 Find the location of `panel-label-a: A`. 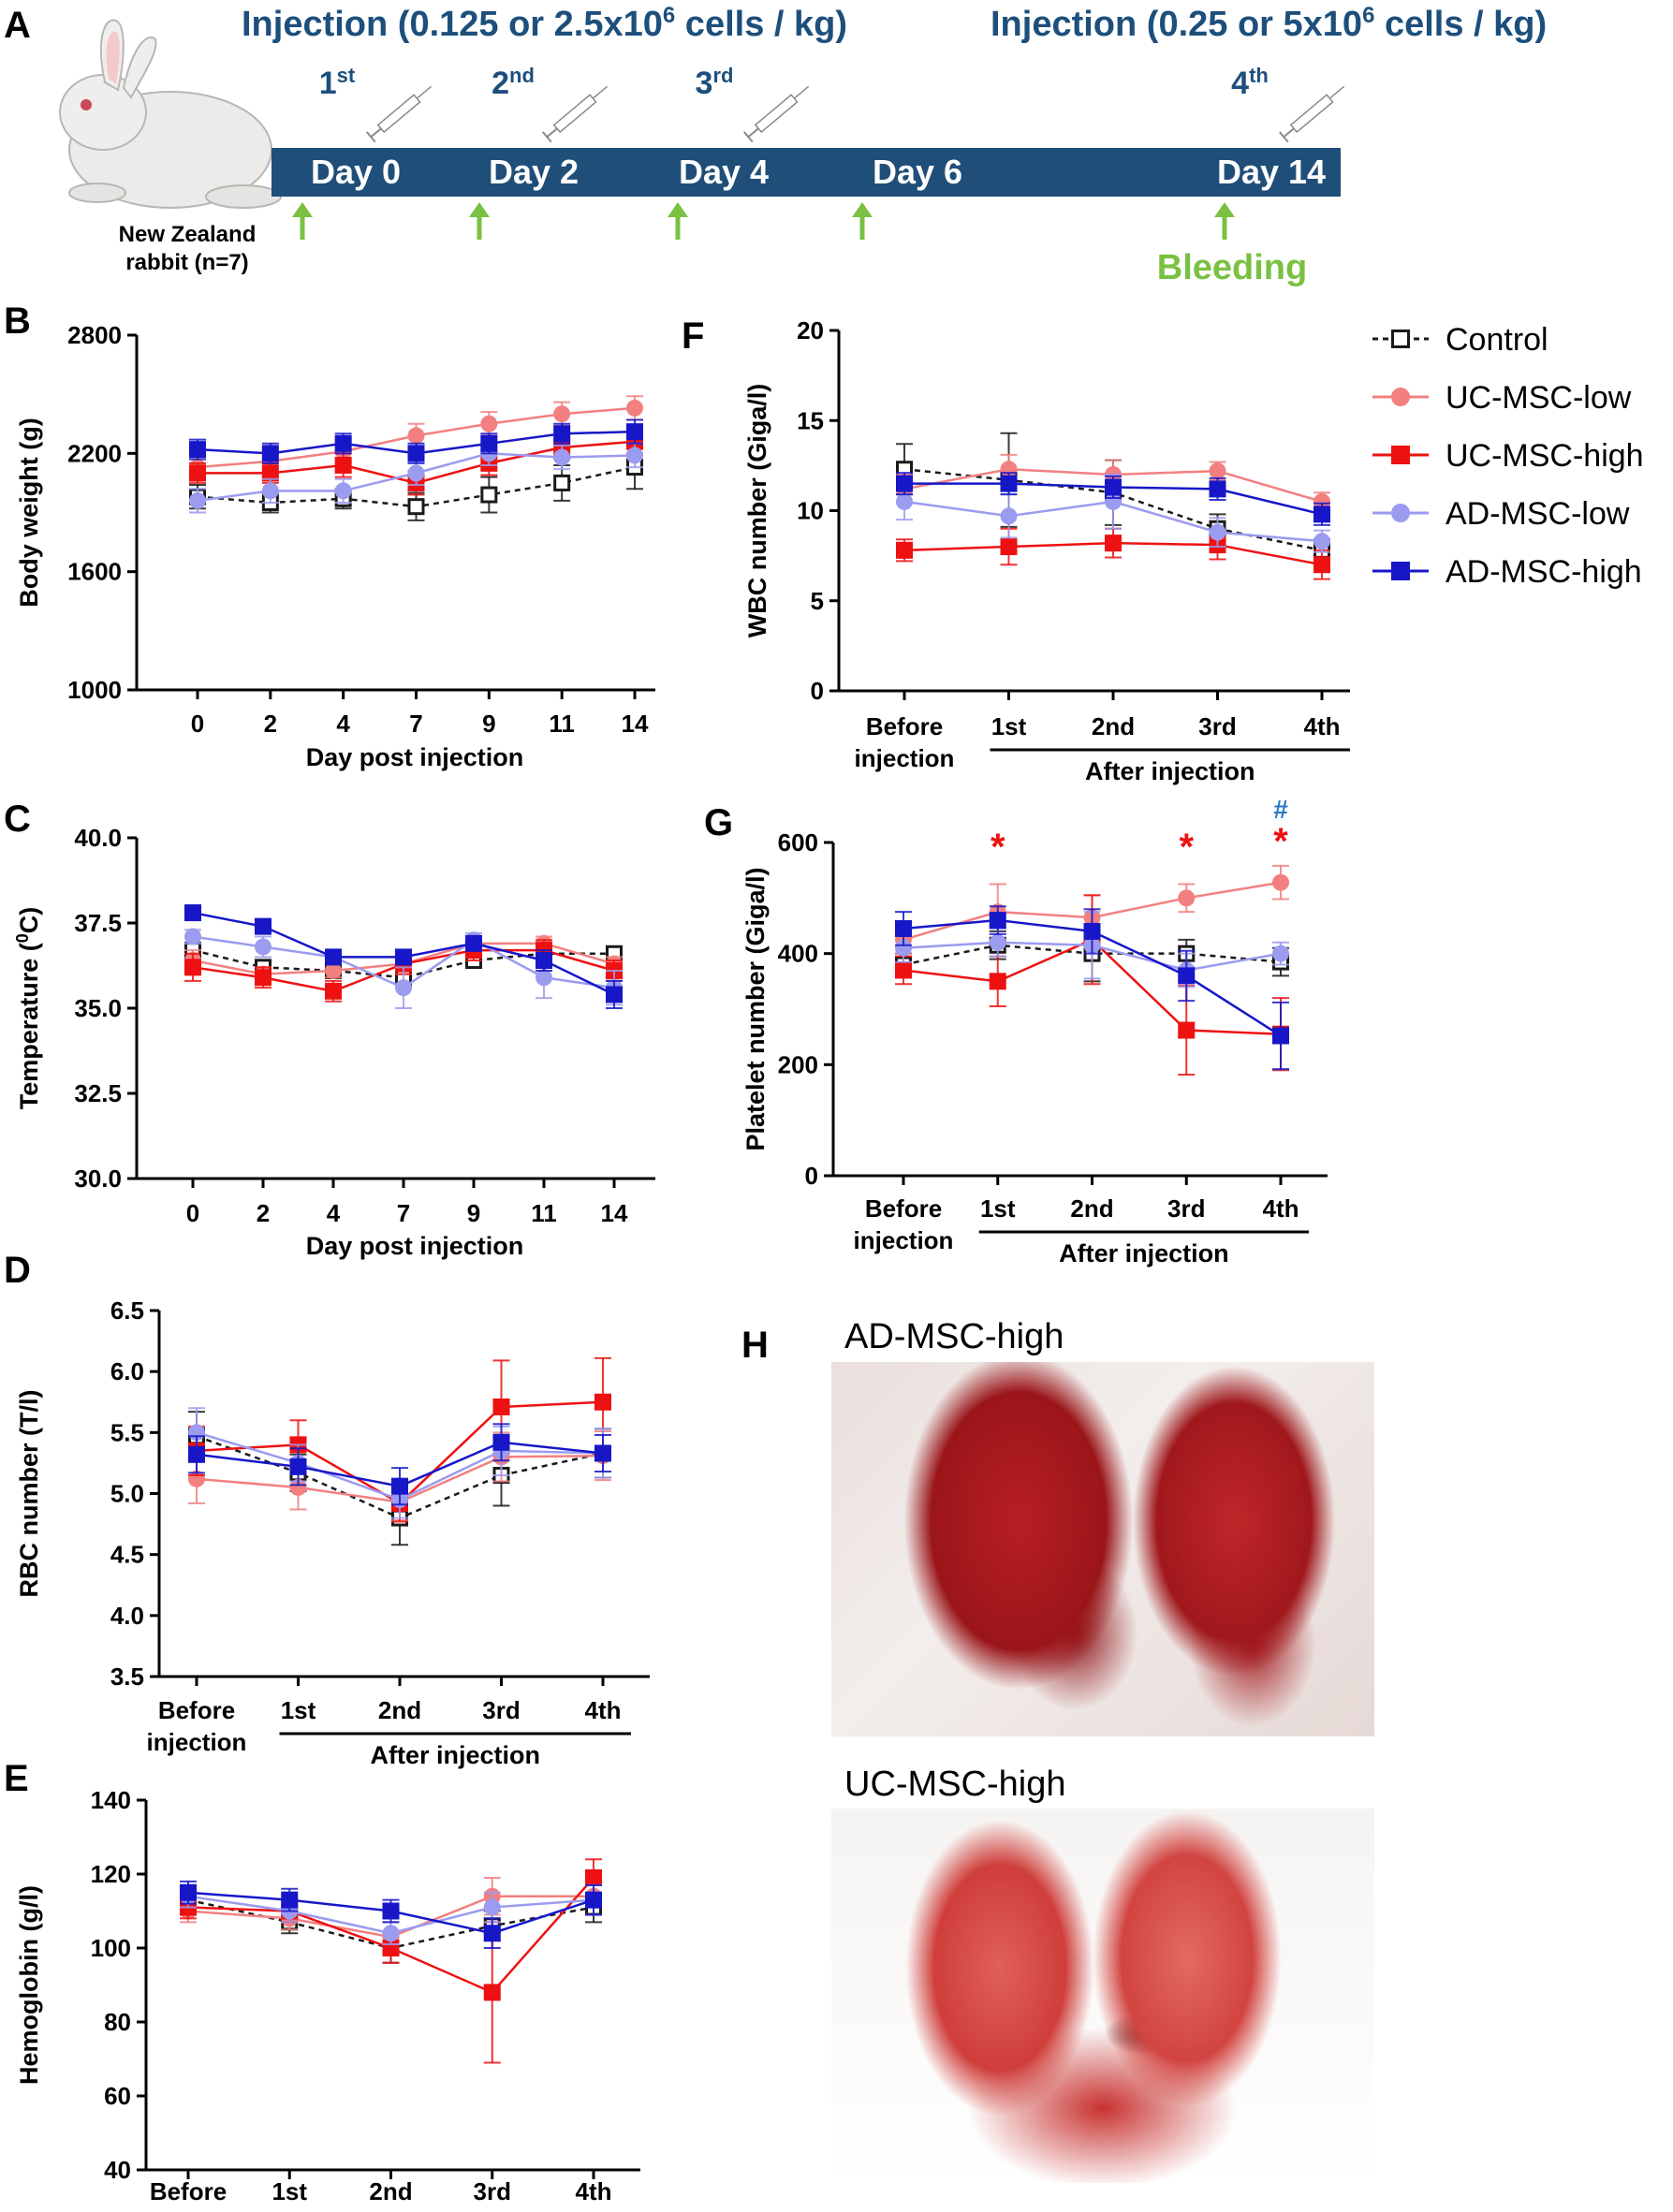

panel-label-a: A is located at coordinates (17, 25).